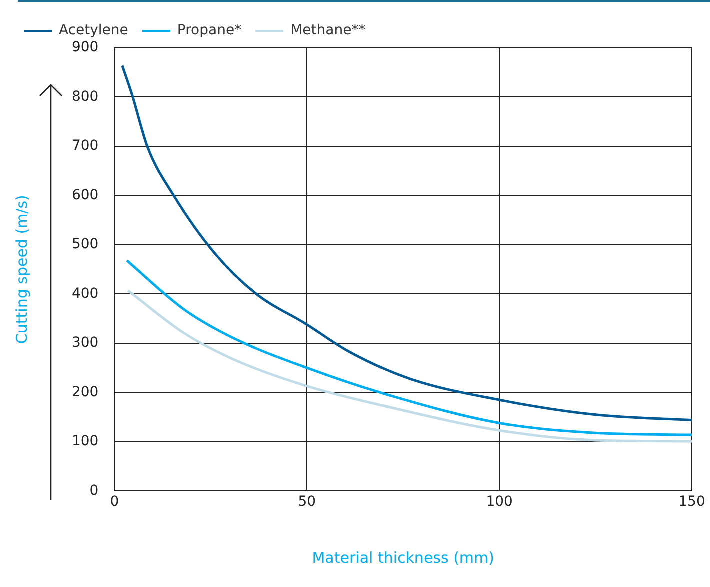  Describe the element at coordinates (85, 294) in the screenshot. I see `y-tick-label: 400` at that location.